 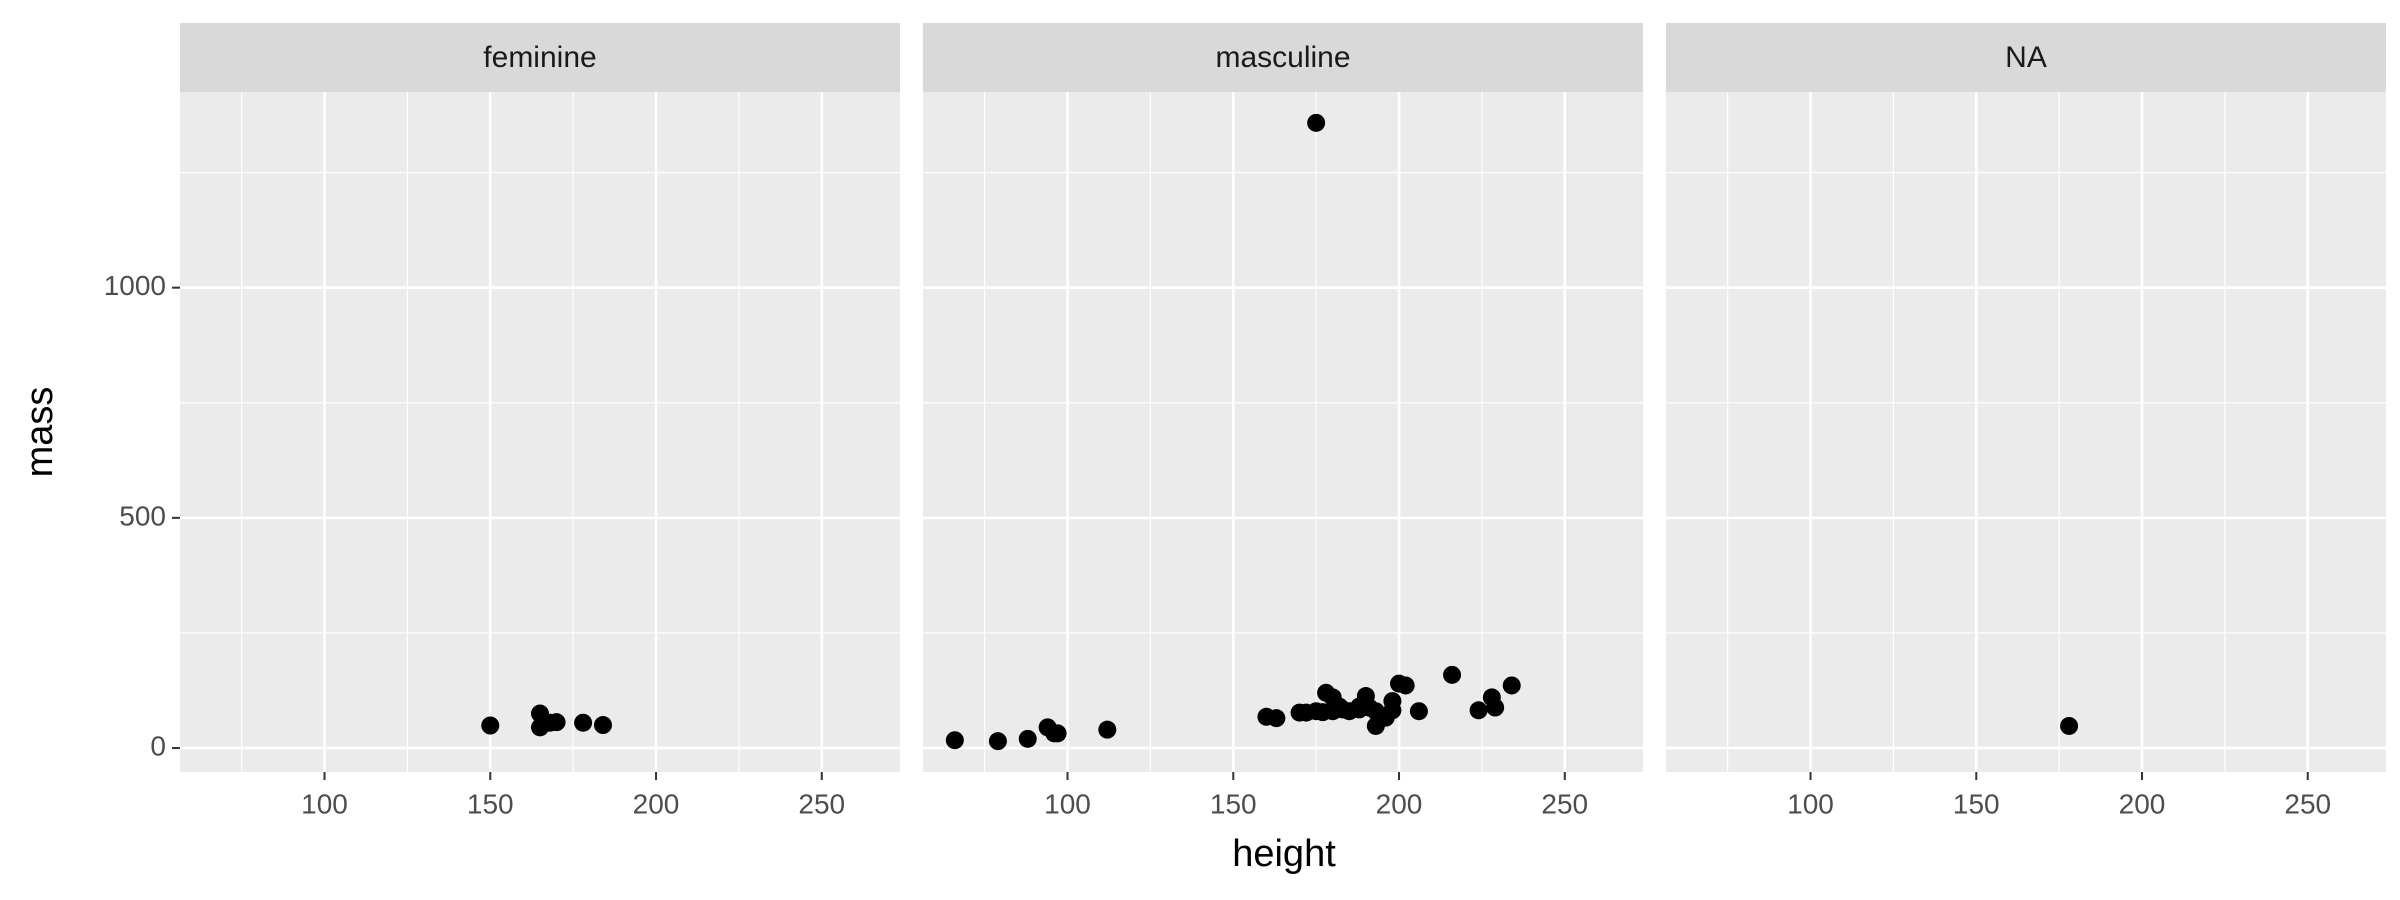 I want to click on x-axis-title: height, so click(x=1284, y=854).